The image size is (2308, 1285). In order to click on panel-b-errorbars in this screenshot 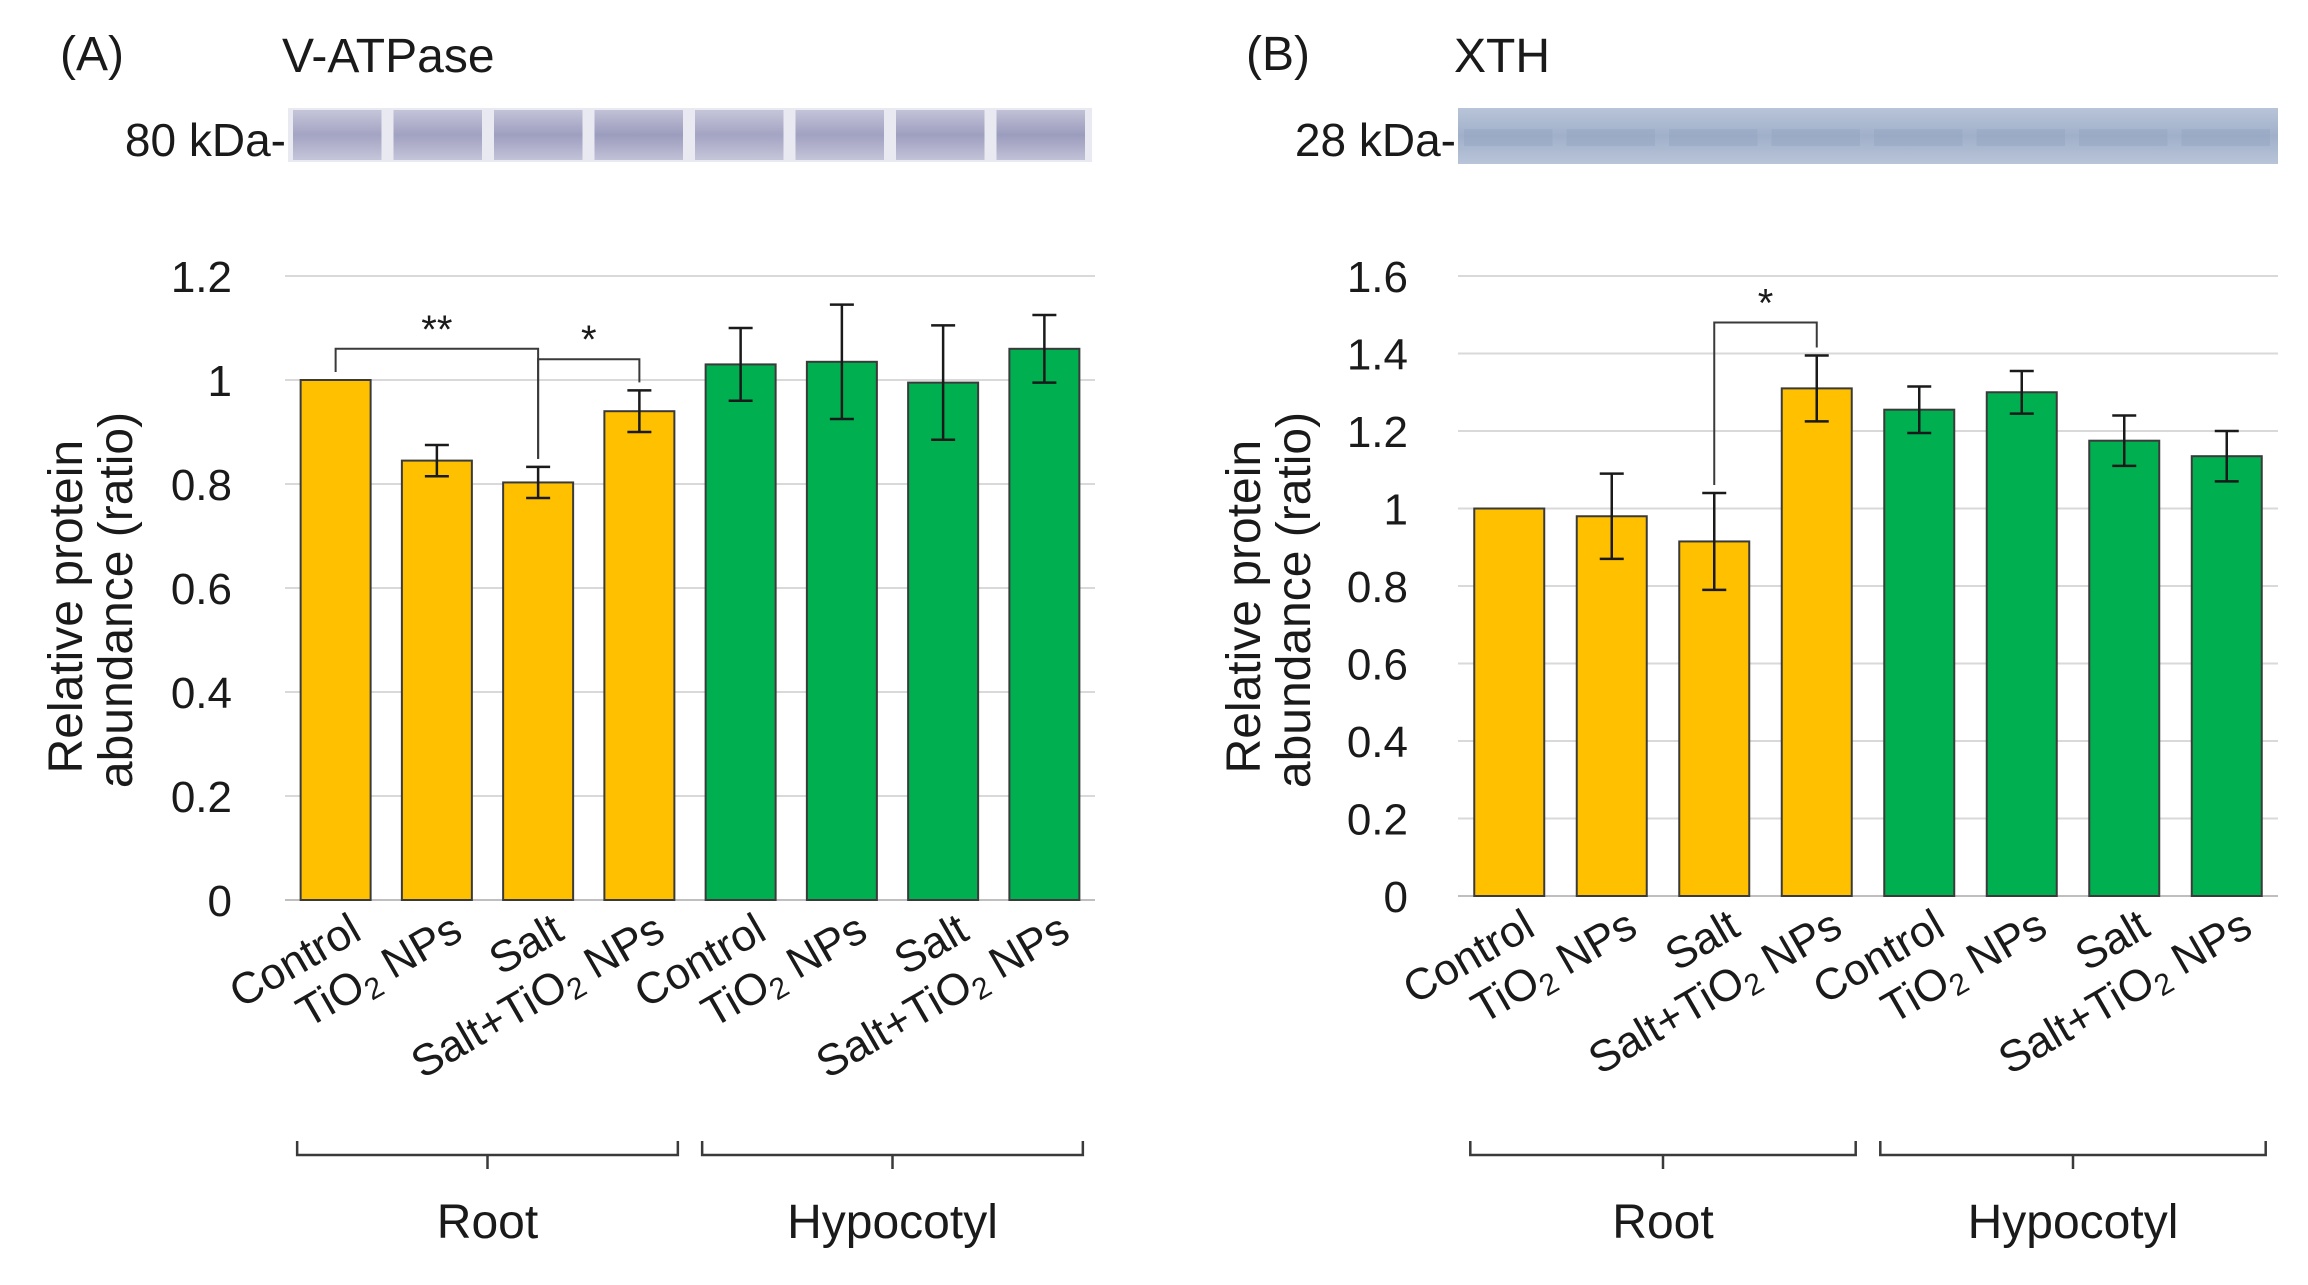, I will do `click(1919, 473)`.